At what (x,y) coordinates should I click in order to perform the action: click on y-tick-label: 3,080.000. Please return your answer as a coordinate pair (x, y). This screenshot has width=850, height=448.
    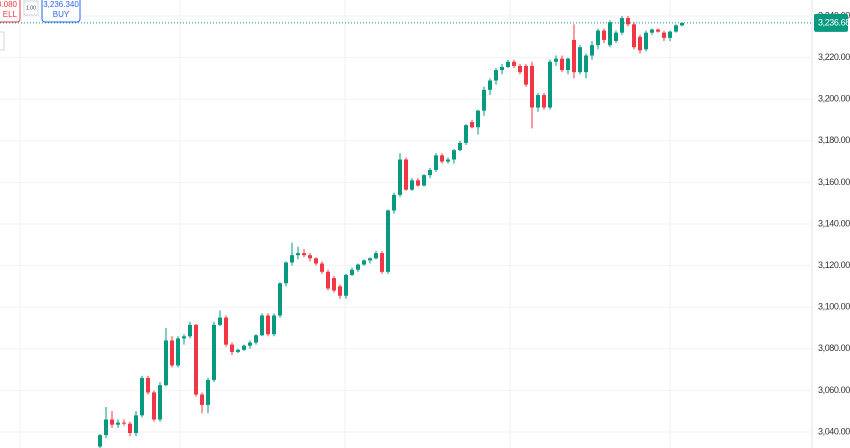
    Looking at the image, I should click on (834, 348).